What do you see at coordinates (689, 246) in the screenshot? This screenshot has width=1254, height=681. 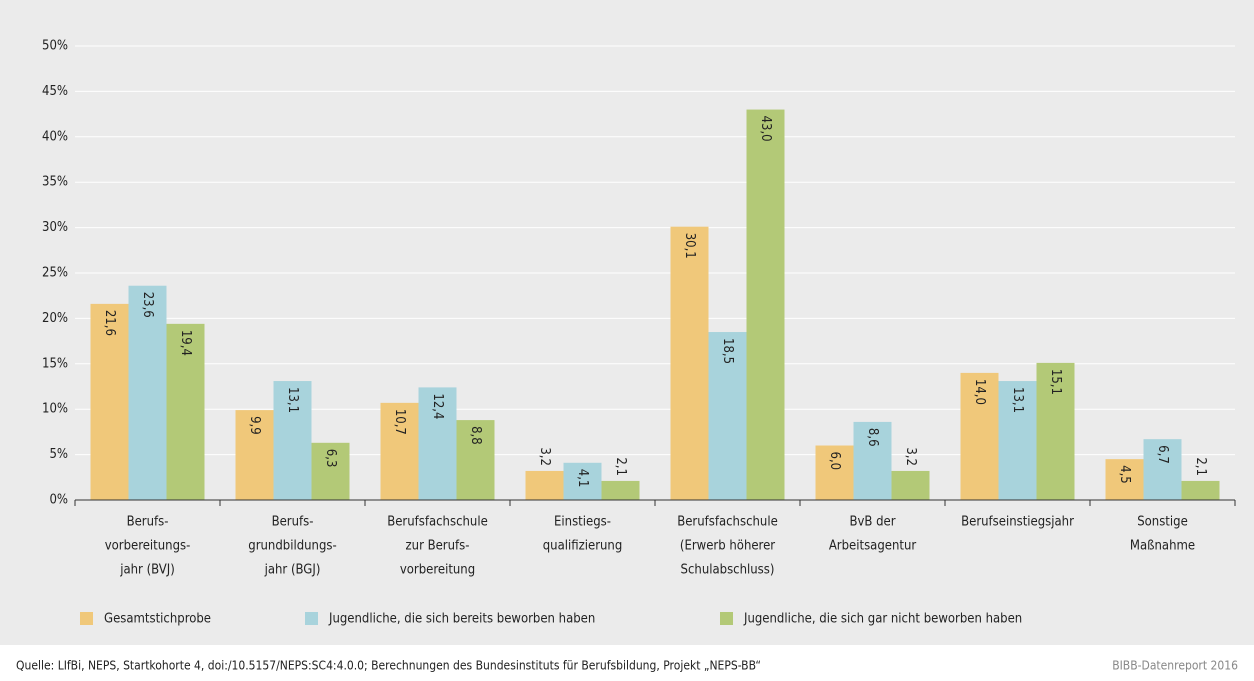 I see `value-label: 30,1` at bounding box center [689, 246].